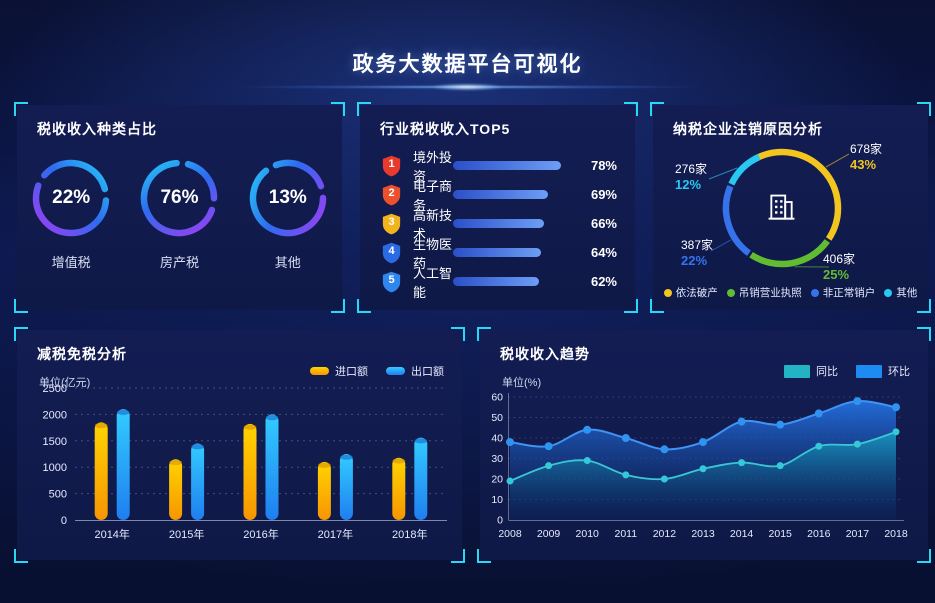 This screenshot has width=935, height=603. Describe the element at coordinates (391, 195) in the screenshot. I see `rank-badge-icon: 2` at that location.